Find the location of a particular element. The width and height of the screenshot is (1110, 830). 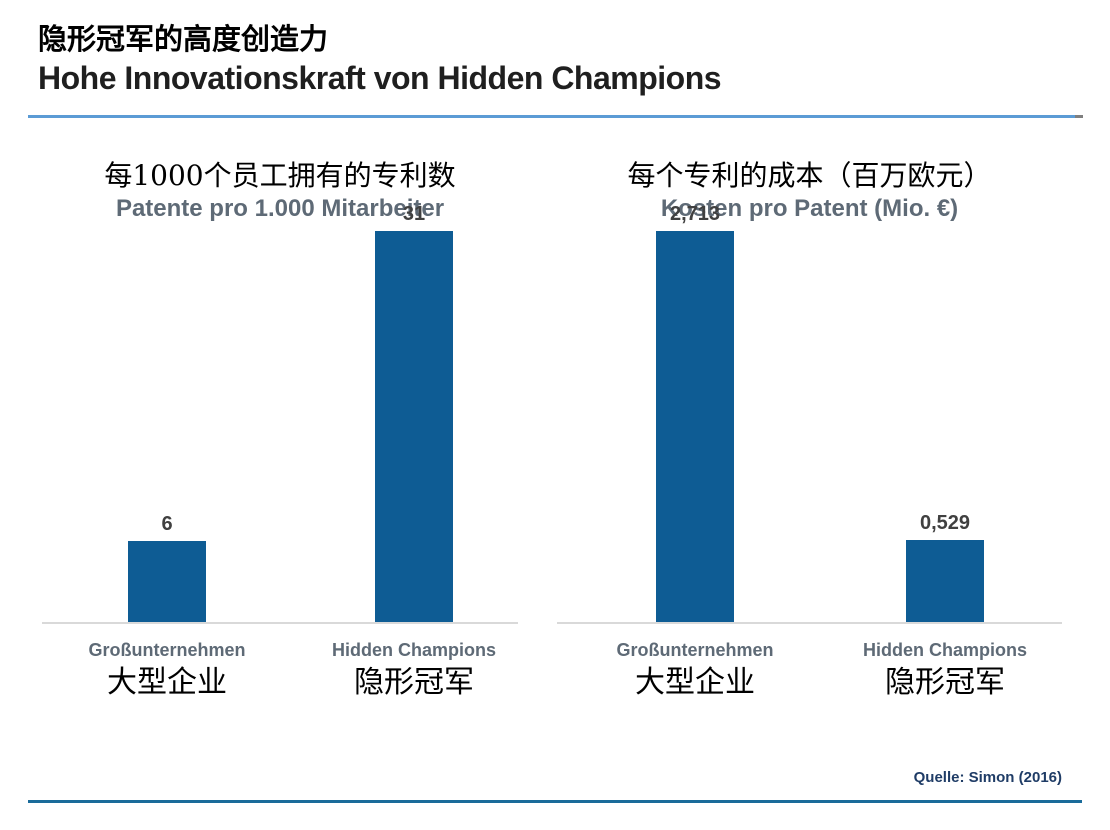

chart-title-german: Patente pro 1.000 Mitarbeiter is located at coordinates (280, 208).